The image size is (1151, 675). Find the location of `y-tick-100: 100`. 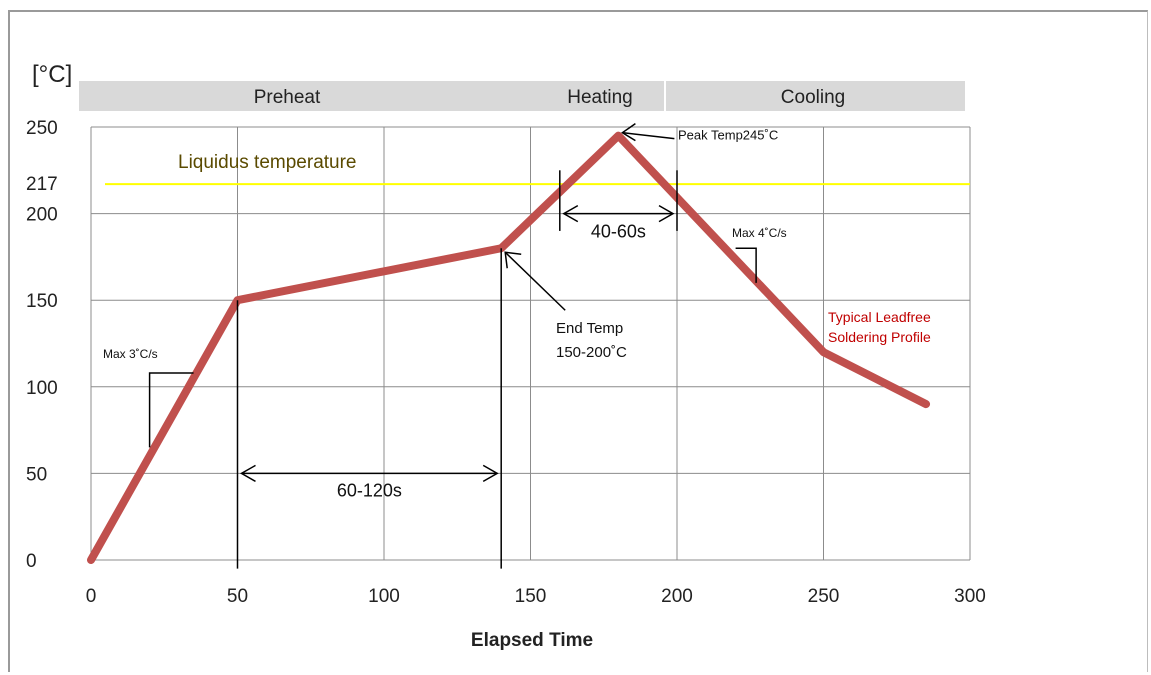

y-tick-100: 100 is located at coordinates (42, 388).